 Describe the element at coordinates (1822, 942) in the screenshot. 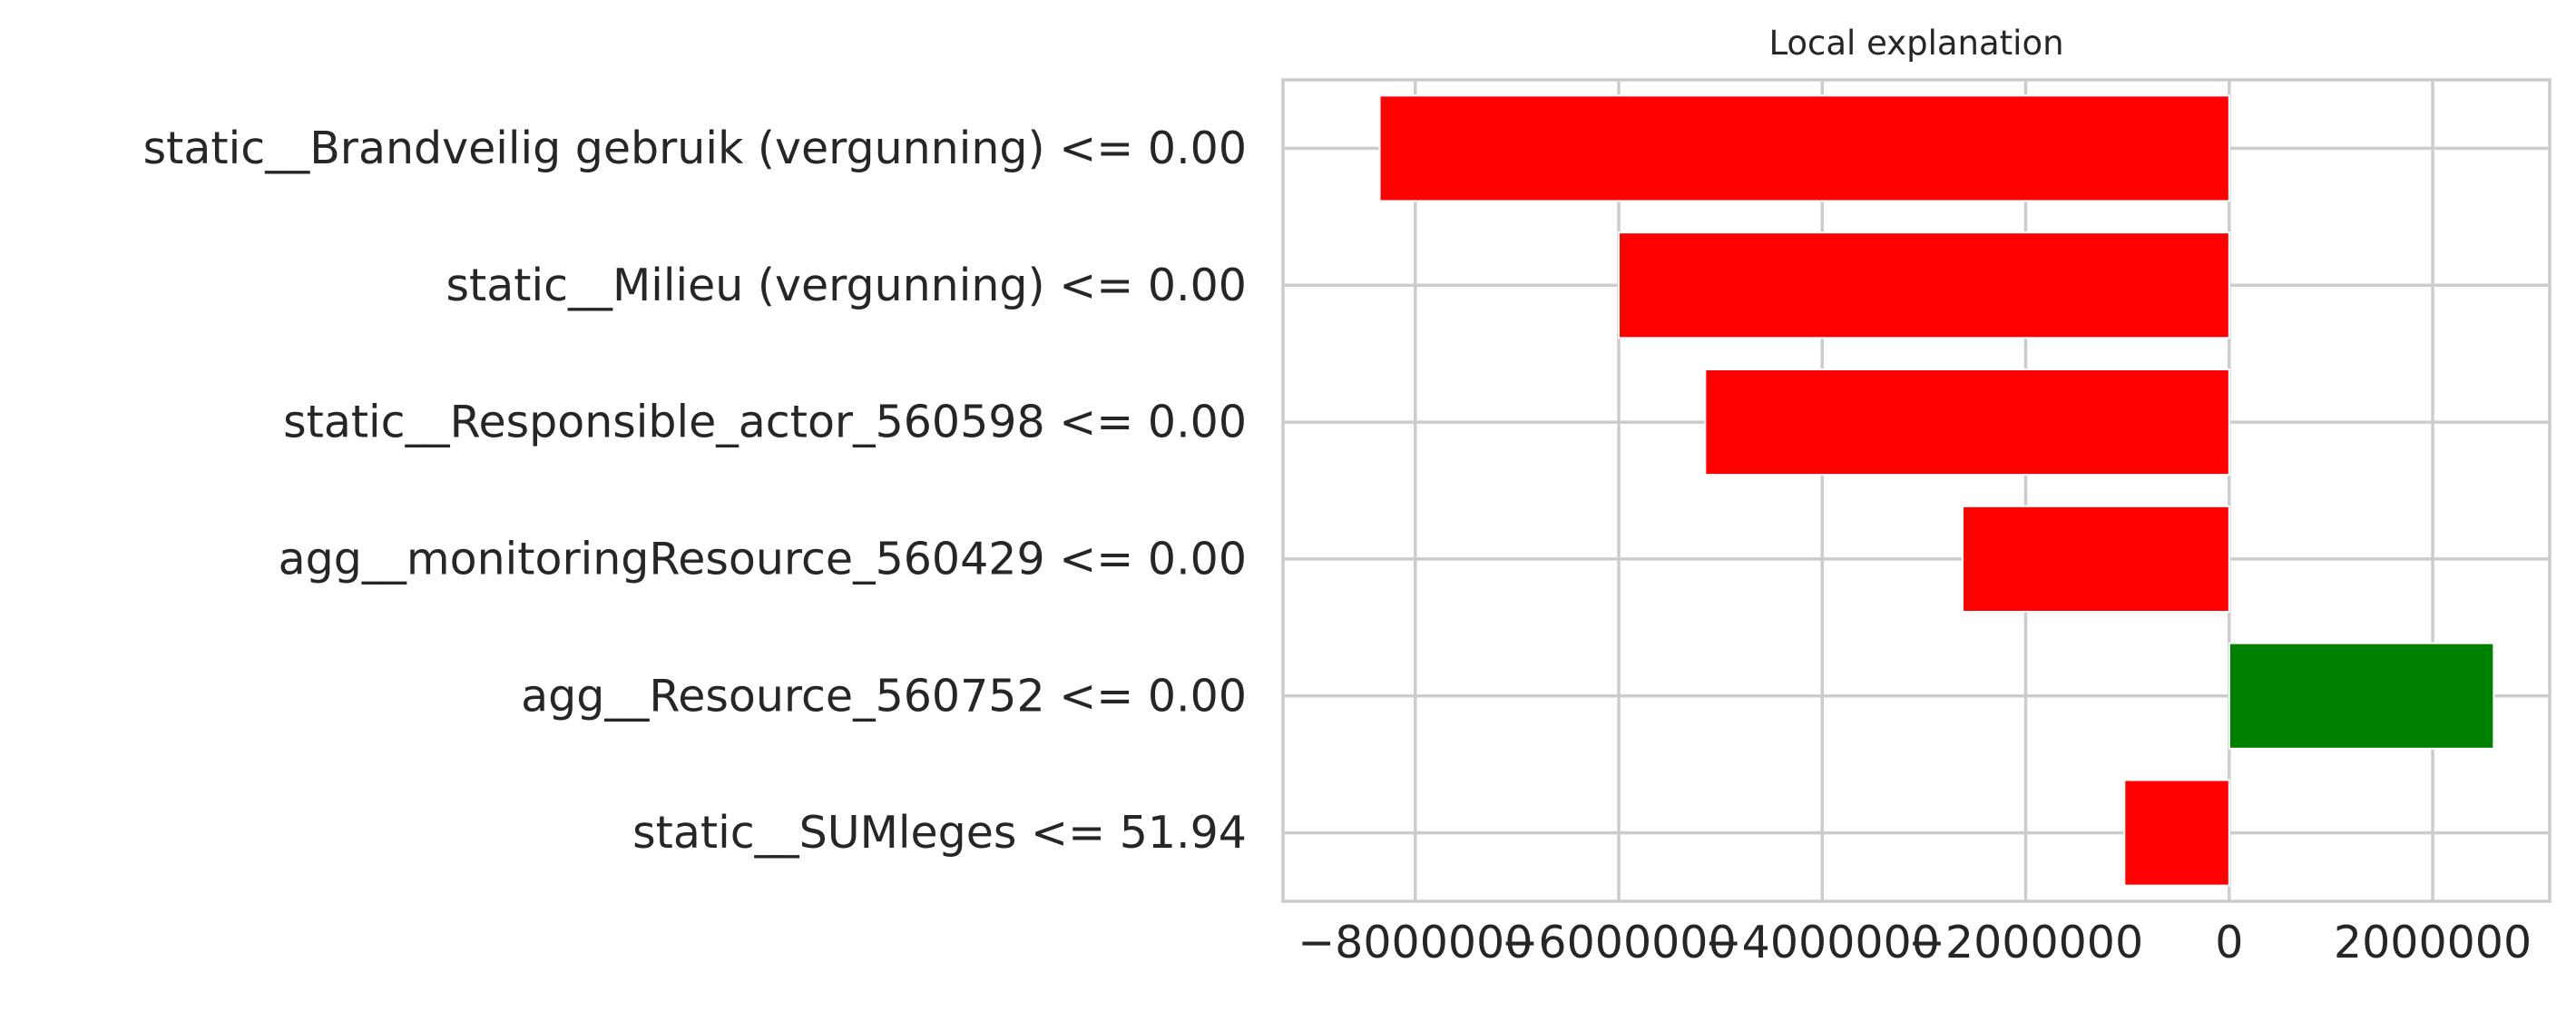

I see `x-tick-label: −4000000` at that location.